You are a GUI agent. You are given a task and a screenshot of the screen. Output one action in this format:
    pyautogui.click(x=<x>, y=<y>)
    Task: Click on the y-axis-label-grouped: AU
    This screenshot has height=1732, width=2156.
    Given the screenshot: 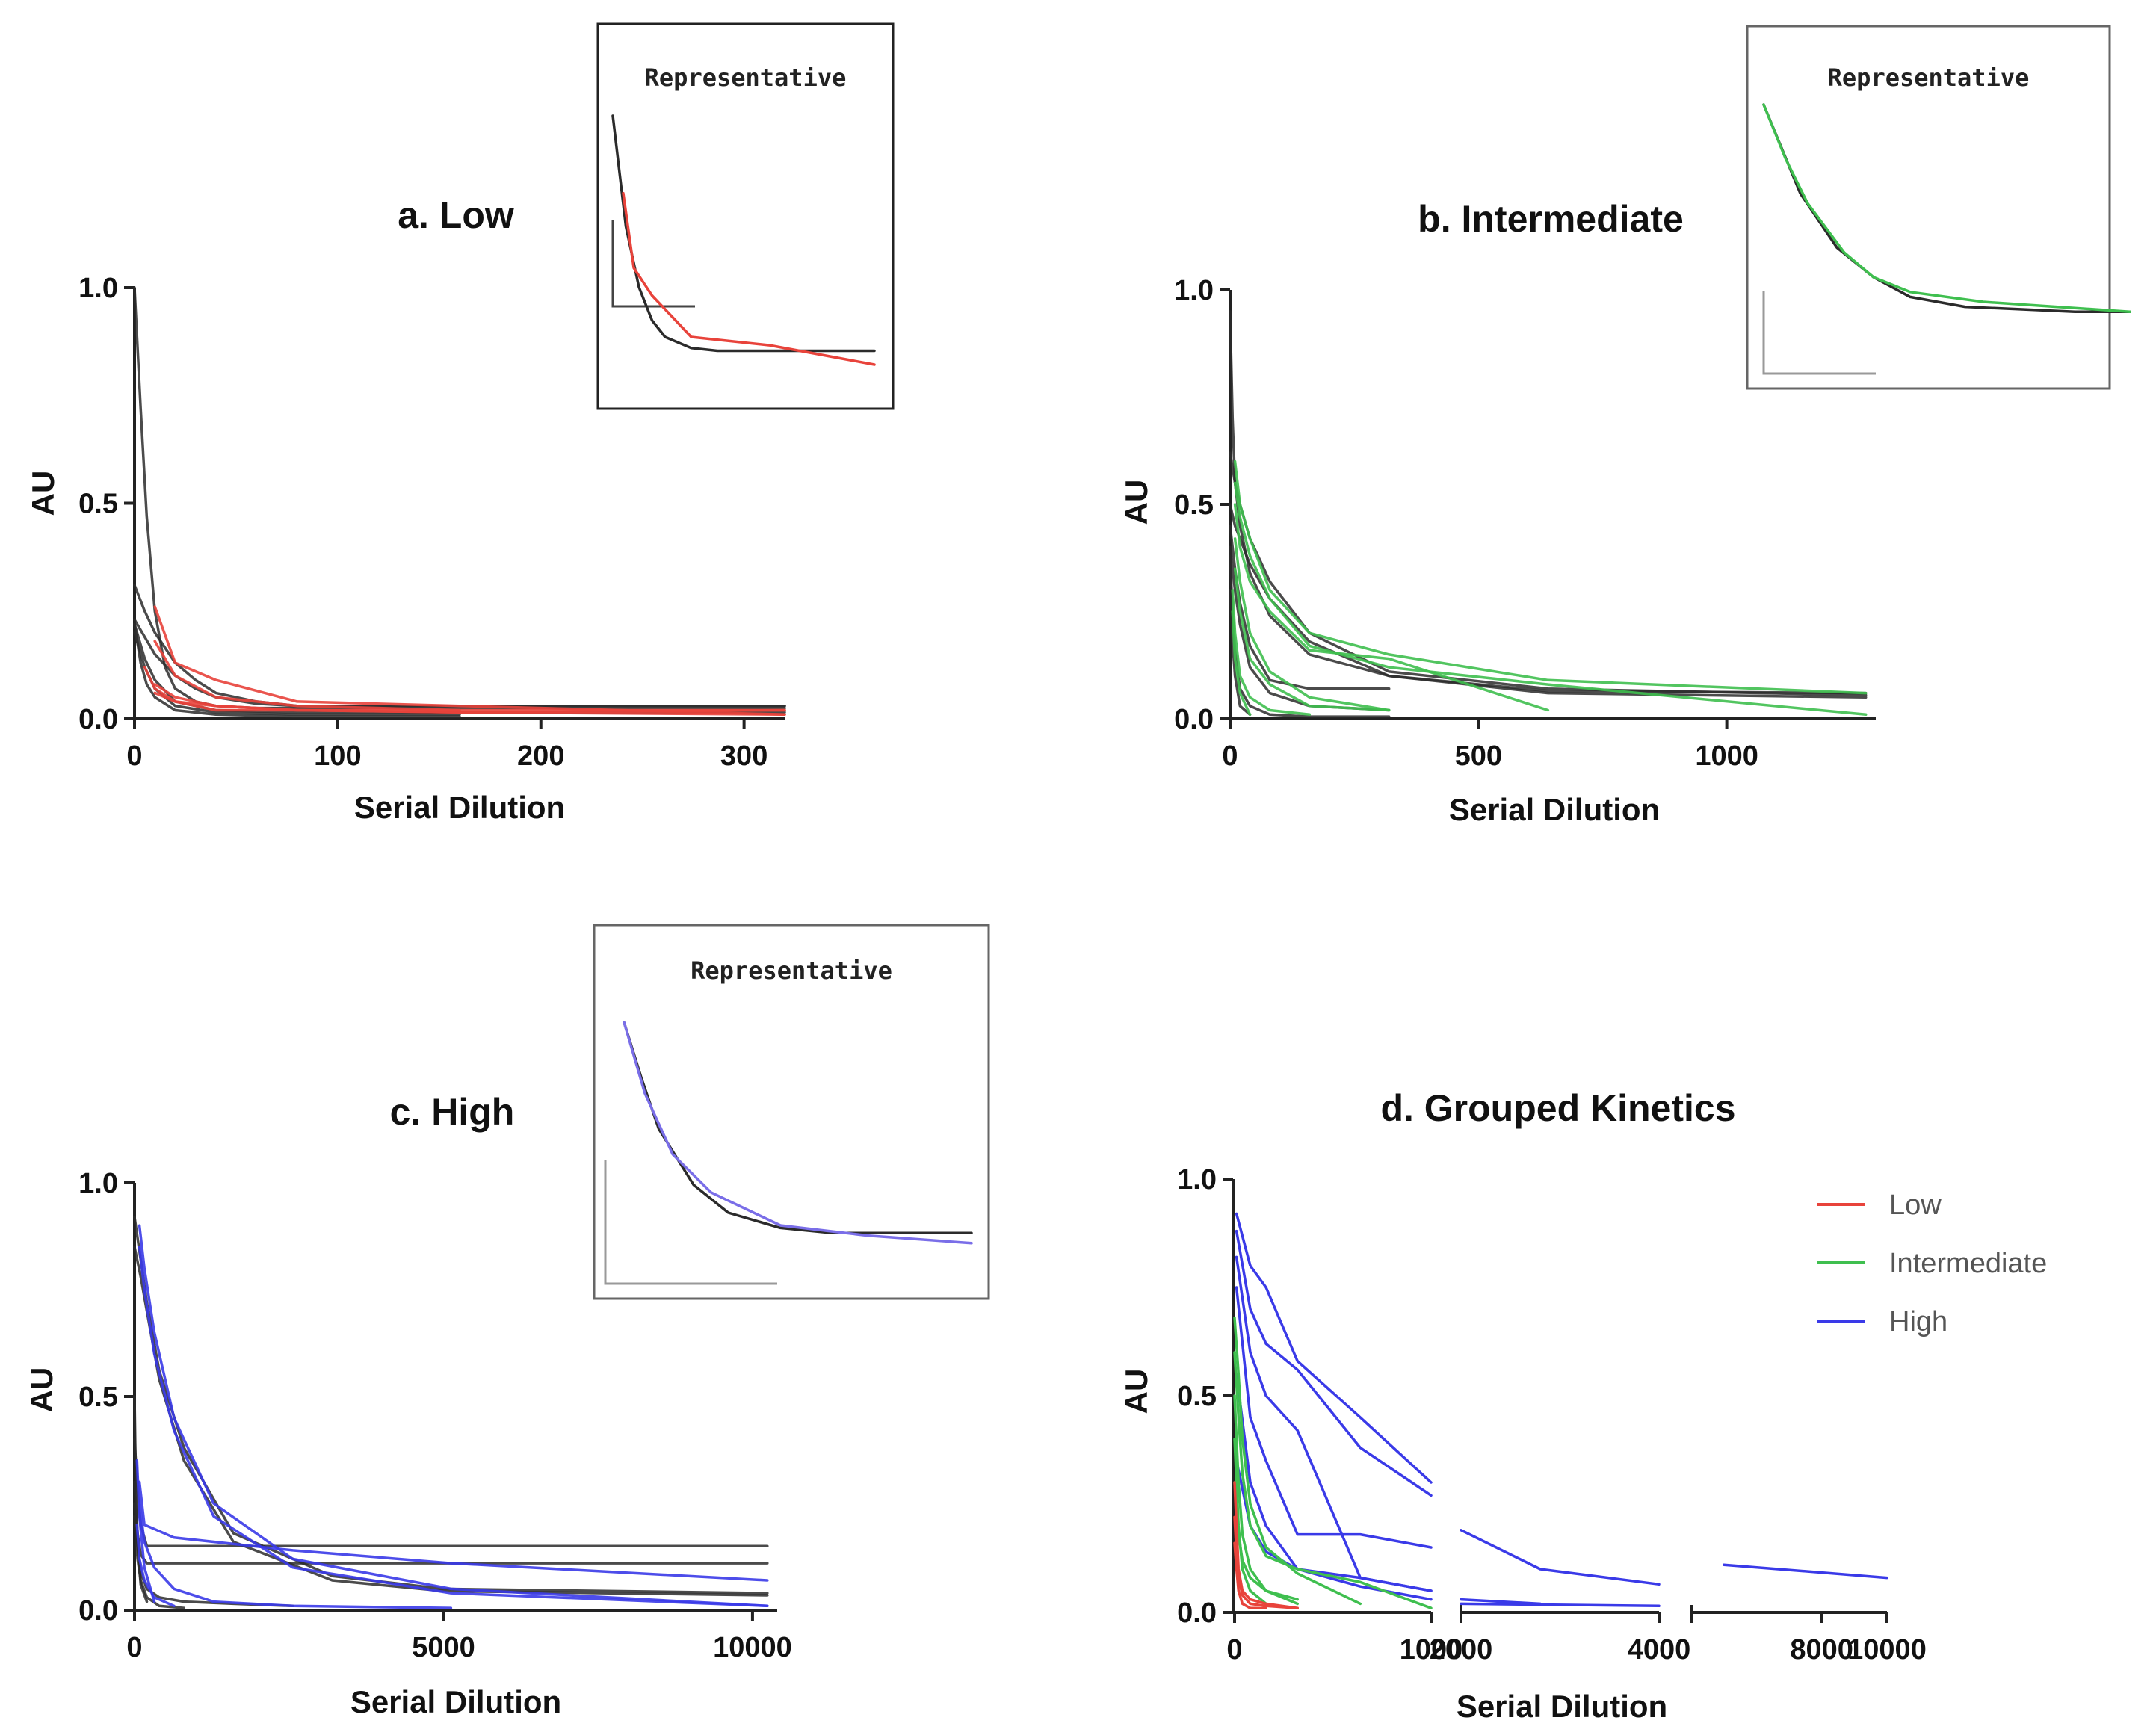 What is the action you would take?
    pyautogui.click(x=1136, y=1391)
    